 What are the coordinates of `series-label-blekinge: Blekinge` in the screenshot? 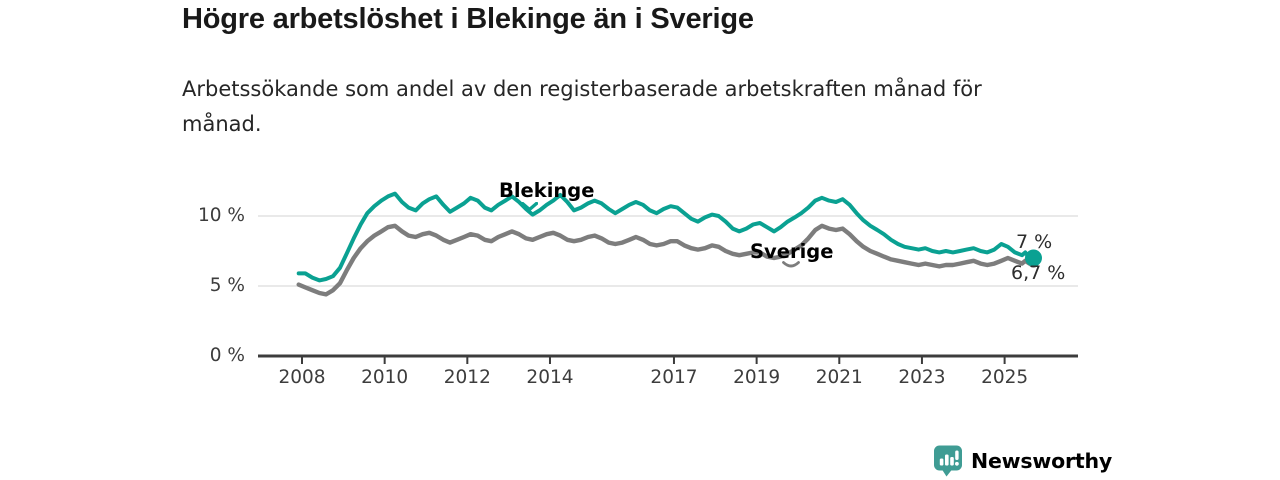 It's located at (547, 191).